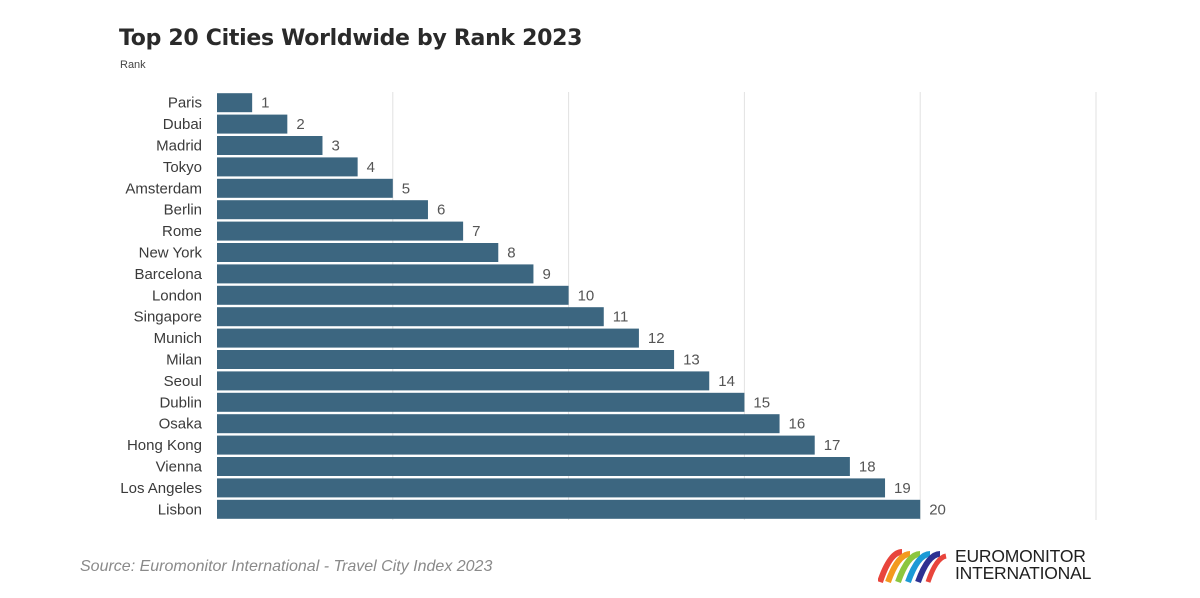 The image size is (1200, 598). I want to click on value-label: 18, so click(867, 467).